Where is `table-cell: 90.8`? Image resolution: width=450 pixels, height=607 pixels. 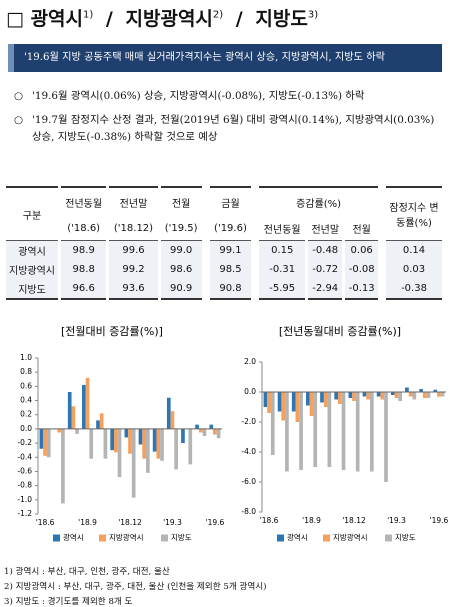
table-cell: 90.8 is located at coordinates (228, 289).